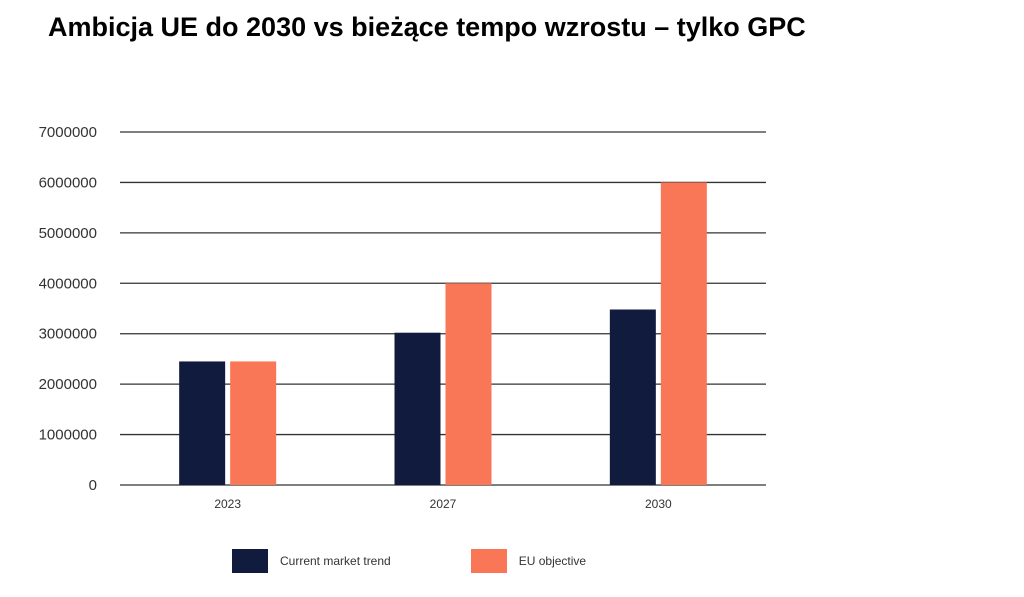  What do you see at coordinates (250, 561) in the screenshot?
I see `legend-swatch-current-market-trend` at bounding box center [250, 561].